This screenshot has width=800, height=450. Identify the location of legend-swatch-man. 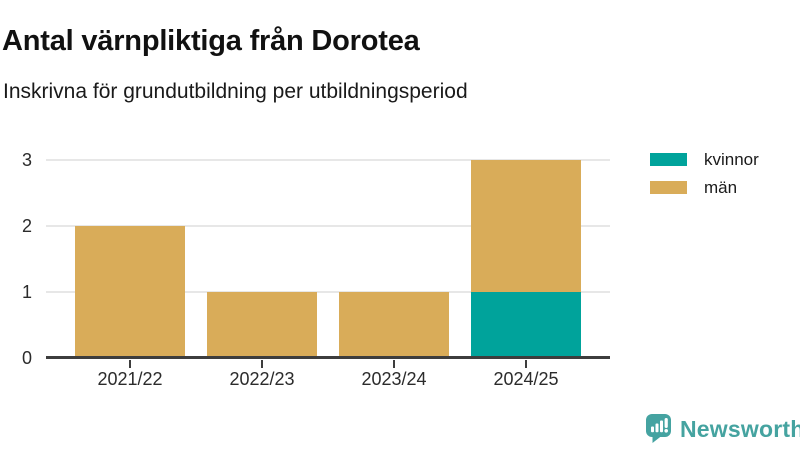
(668, 187).